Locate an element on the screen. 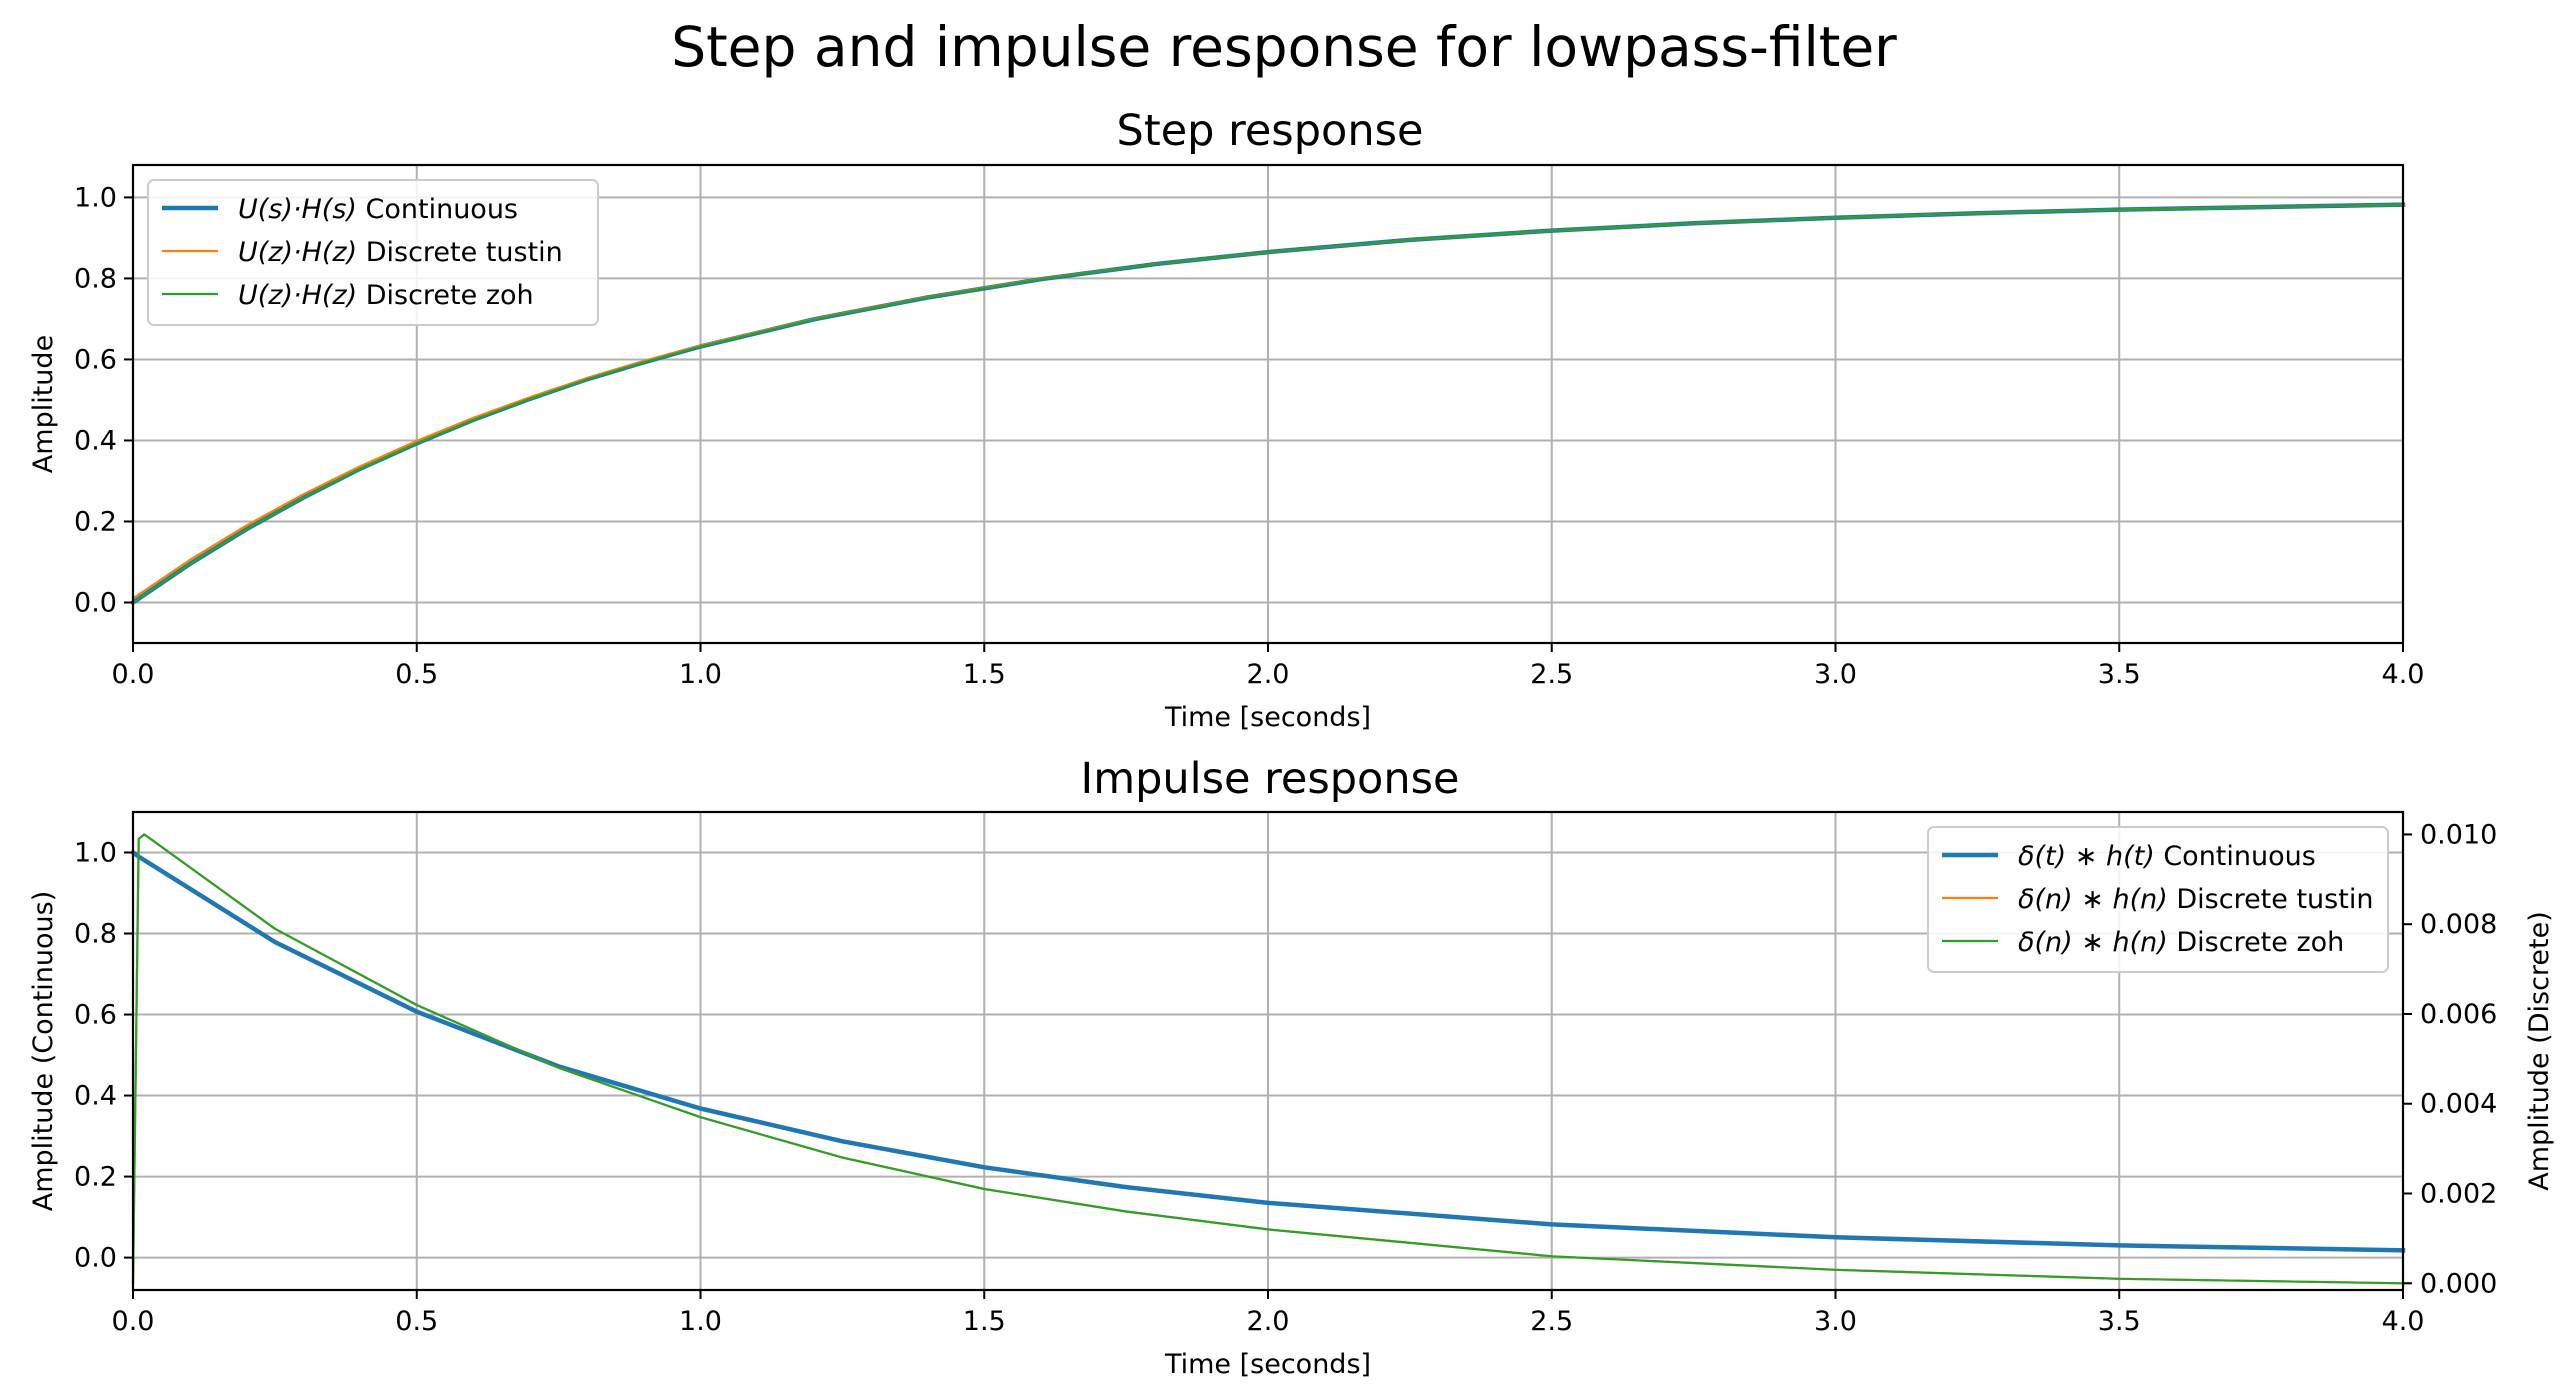  impulse-y-ticks-right: 0.000 0.002 0.004 0.006 0.008 0.010 is located at coordinates (2450, 1059).